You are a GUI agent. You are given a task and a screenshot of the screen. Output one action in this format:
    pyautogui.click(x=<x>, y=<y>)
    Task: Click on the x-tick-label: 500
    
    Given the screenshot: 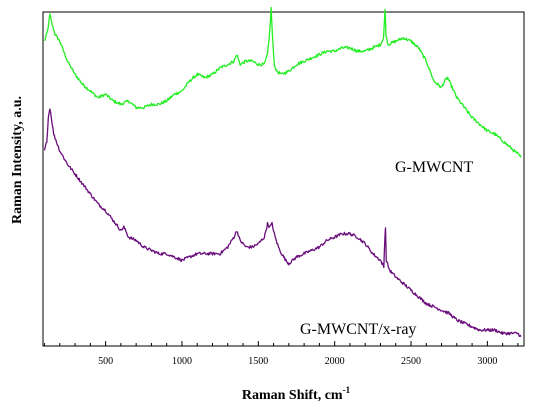 What is the action you would take?
    pyautogui.click(x=105, y=361)
    